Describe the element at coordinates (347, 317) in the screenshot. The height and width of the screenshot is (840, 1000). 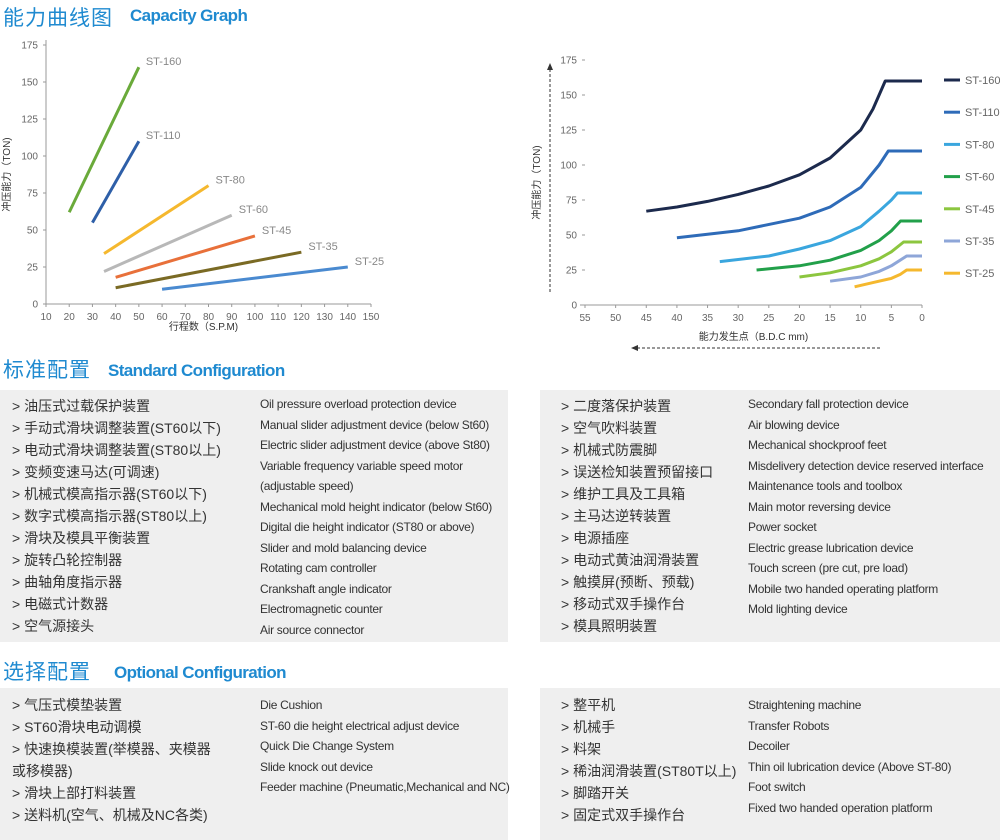
I see `x-tick-label: 140` at that location.